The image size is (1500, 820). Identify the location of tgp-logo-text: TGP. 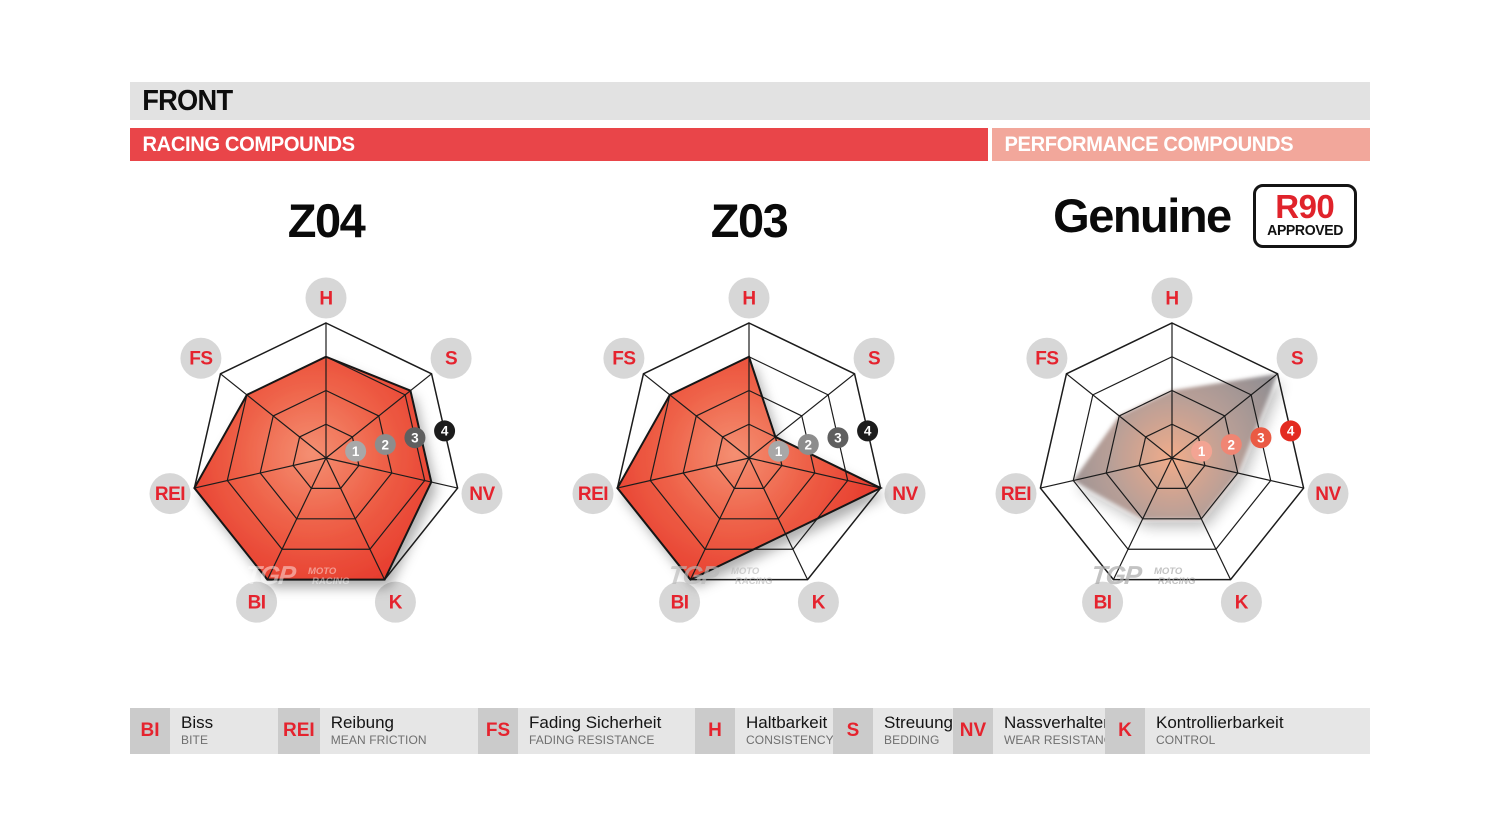
(271, 575).